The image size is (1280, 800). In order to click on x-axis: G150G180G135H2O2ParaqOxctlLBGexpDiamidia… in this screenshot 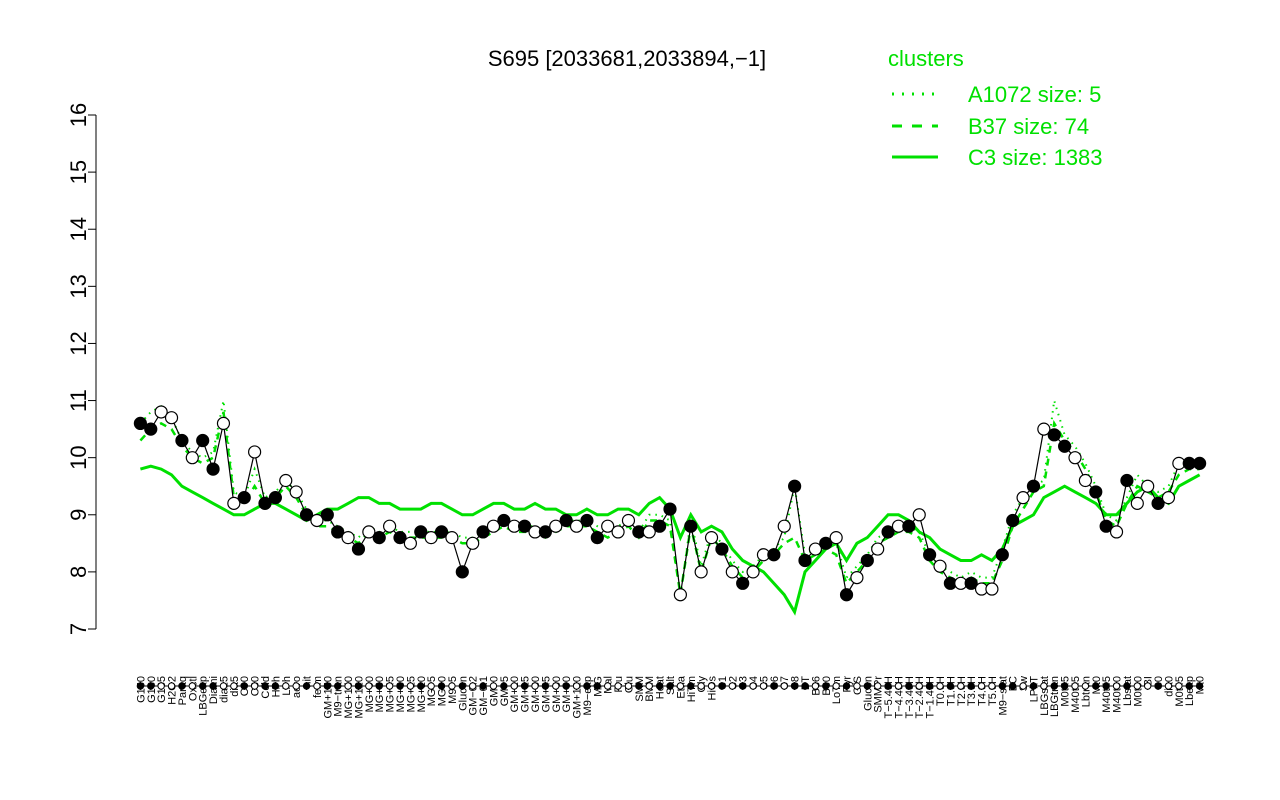, I will do `click(670, 696)`.